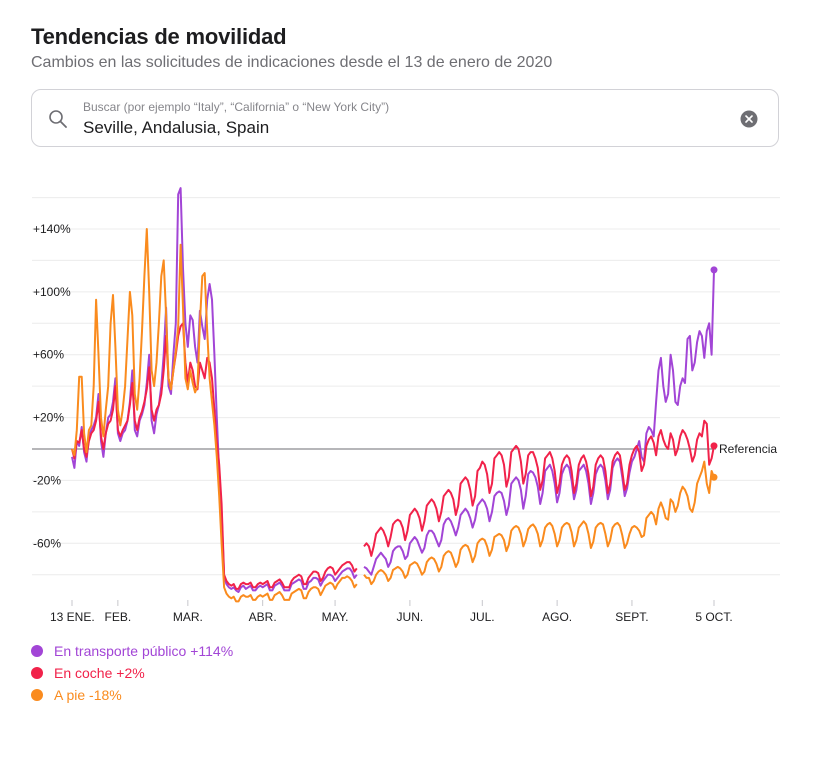 Image resolution: width=813 pixels, height=760 pixels. What do you see at coordinates (47, 480) in the screenshot?
I see `y-tick-label: -20%` at bounding box center [47, 480].